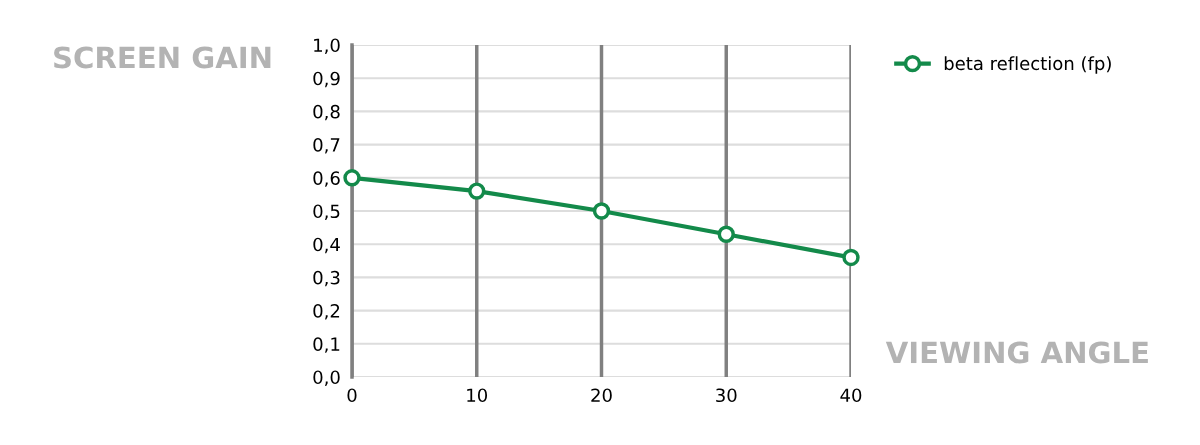  I want to click on y-tick-label: 0,3, so click(326, 278).